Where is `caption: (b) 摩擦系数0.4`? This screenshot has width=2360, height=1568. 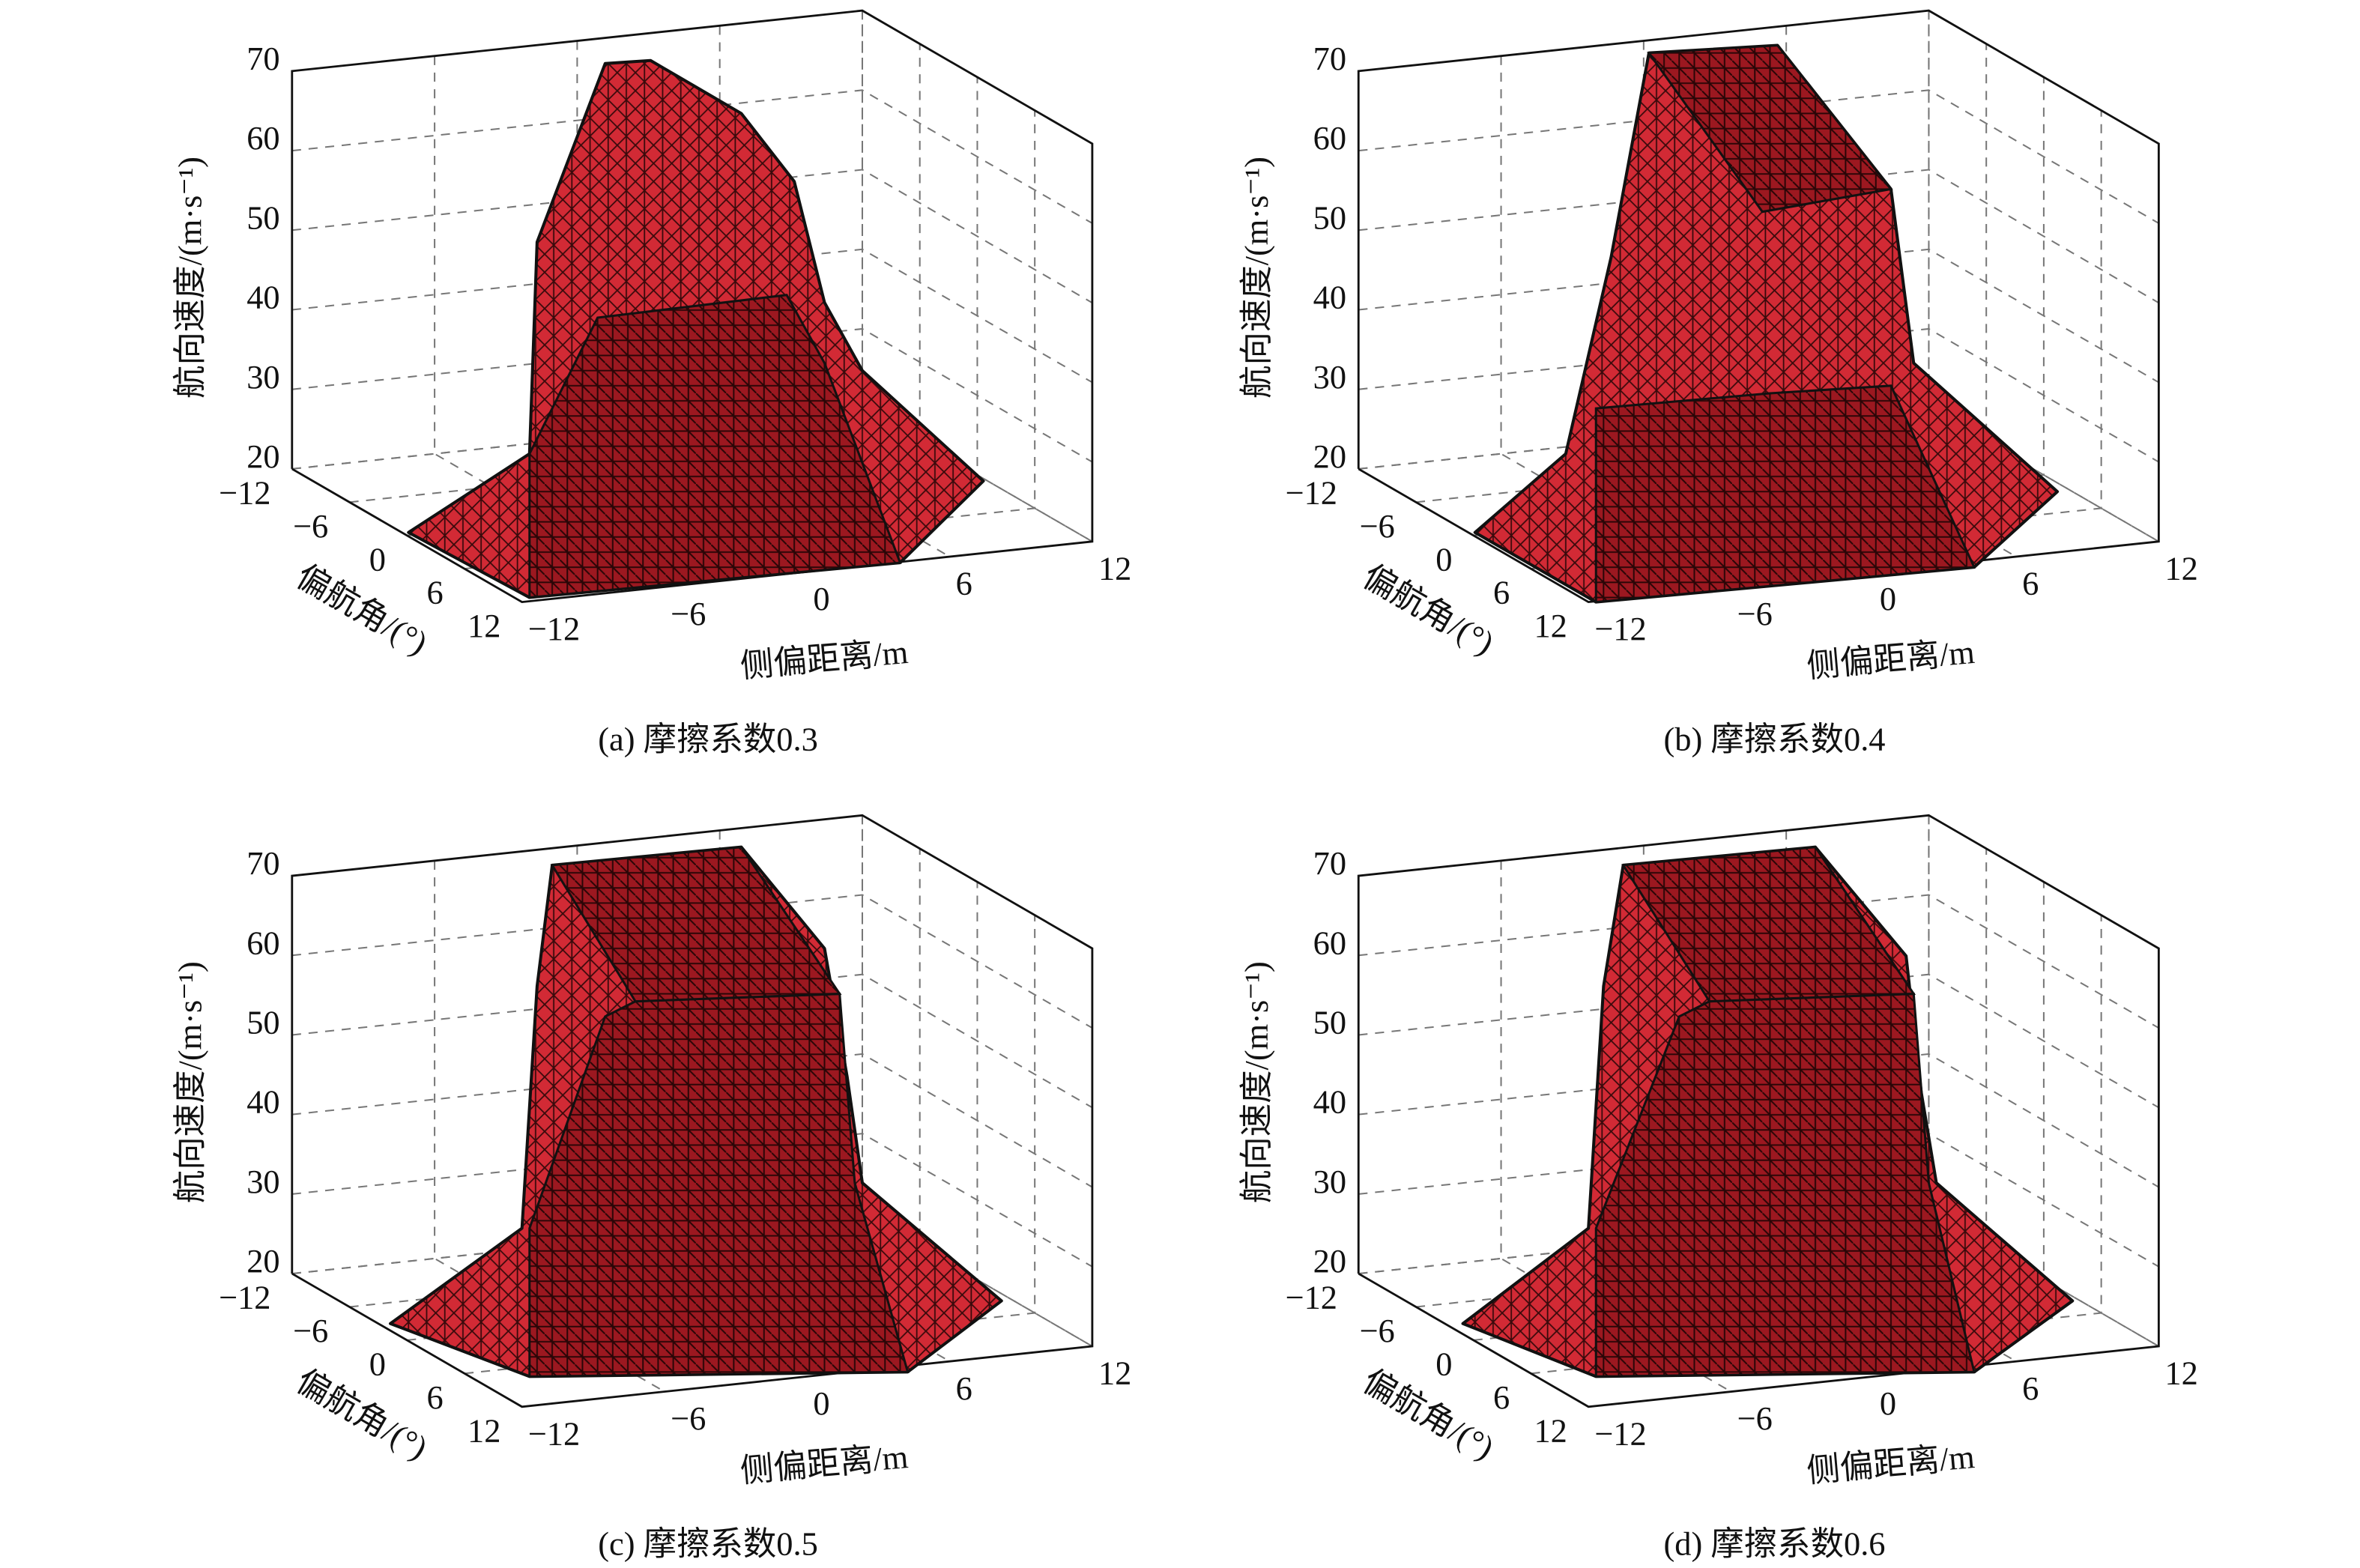 caption: (b) 摩擦系数0.4 is located at coordinates (1774, 739).